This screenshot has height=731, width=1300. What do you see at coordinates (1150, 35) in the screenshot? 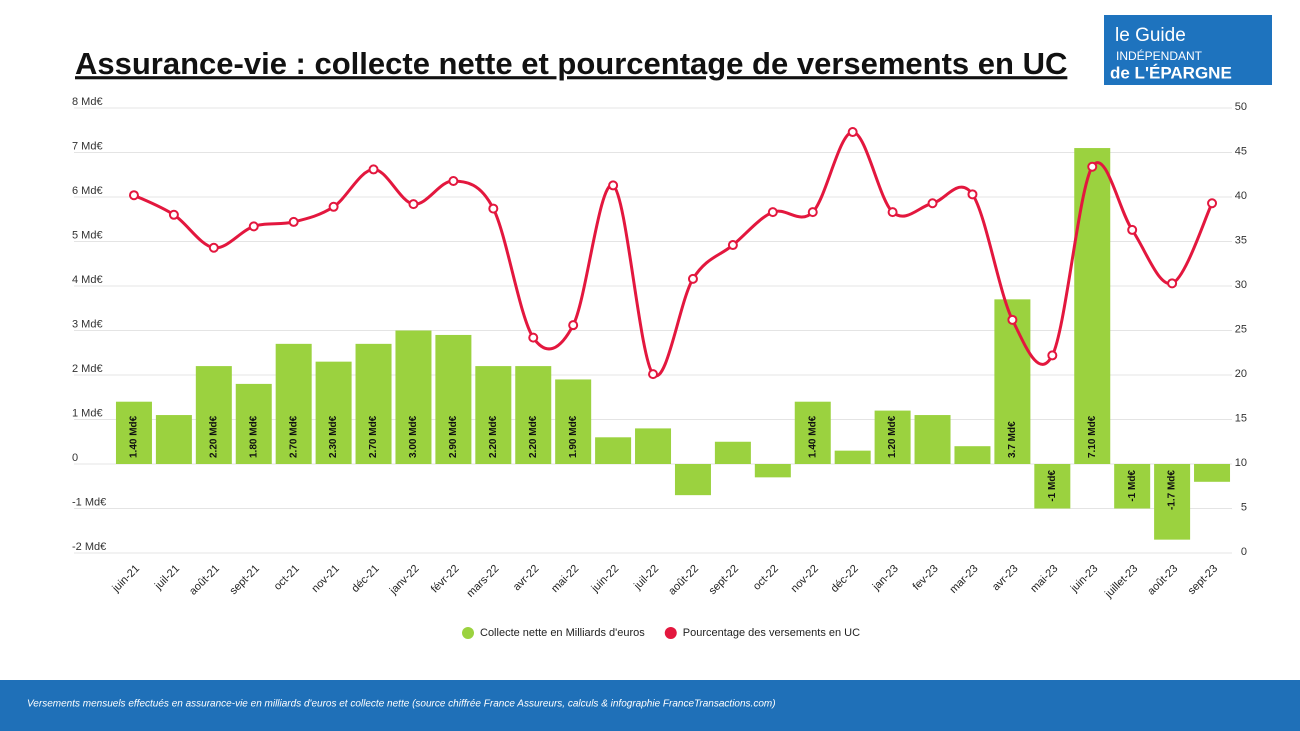
I see `logo-text: le Guide` at bounding box center [1150, 35].